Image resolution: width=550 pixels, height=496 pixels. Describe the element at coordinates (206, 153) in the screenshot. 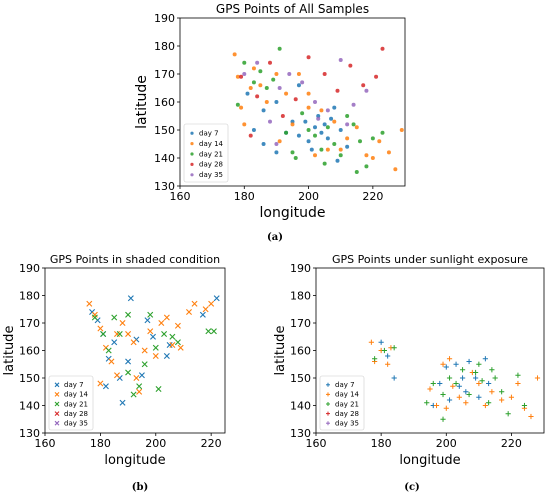

I see `legend-box` at that location.